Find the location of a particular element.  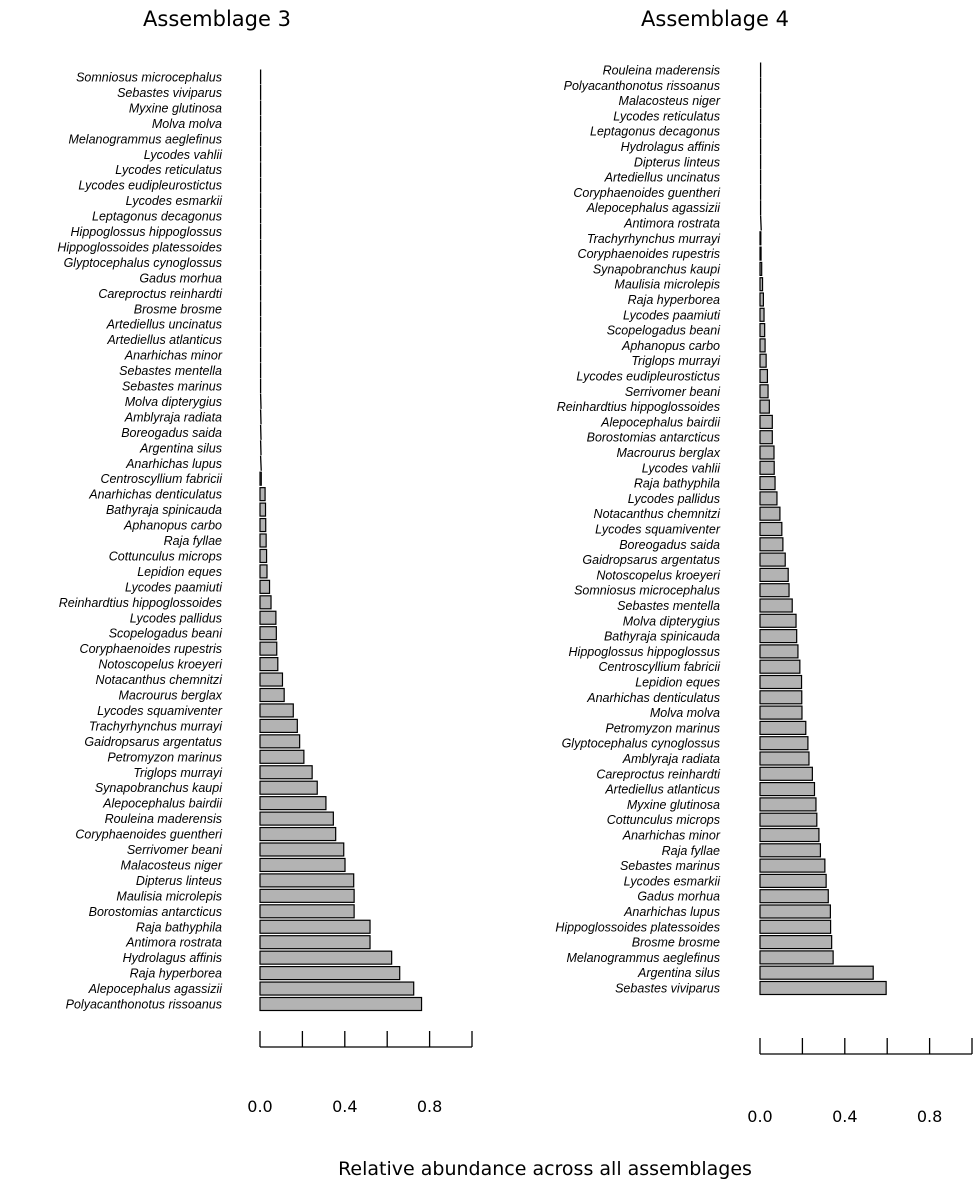

species-label: Amblyraja radiata is located at coordinates (671, 759).